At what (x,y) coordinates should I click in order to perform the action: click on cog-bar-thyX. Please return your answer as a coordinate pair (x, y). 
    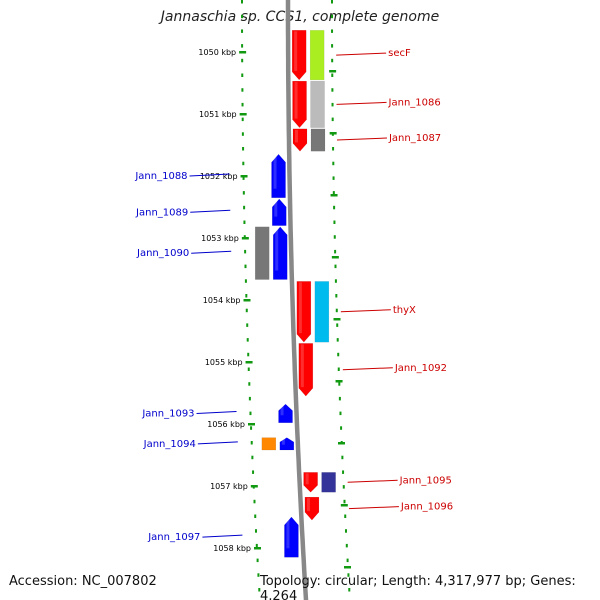
    Looking at the image, I should click on (322, 312).